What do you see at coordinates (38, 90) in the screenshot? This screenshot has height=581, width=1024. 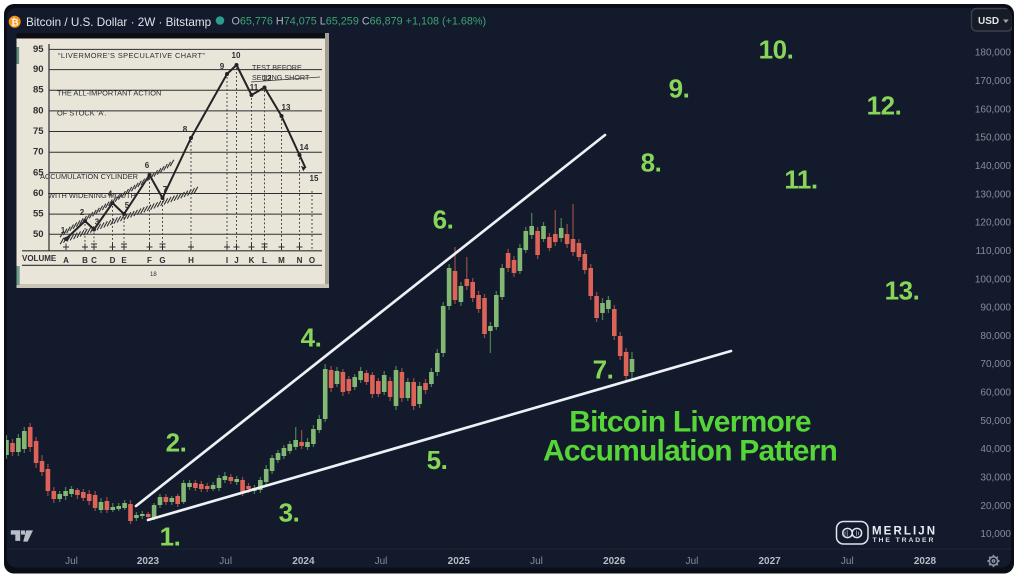 I see `svg-text: 85` at bounding box center [38, 90].